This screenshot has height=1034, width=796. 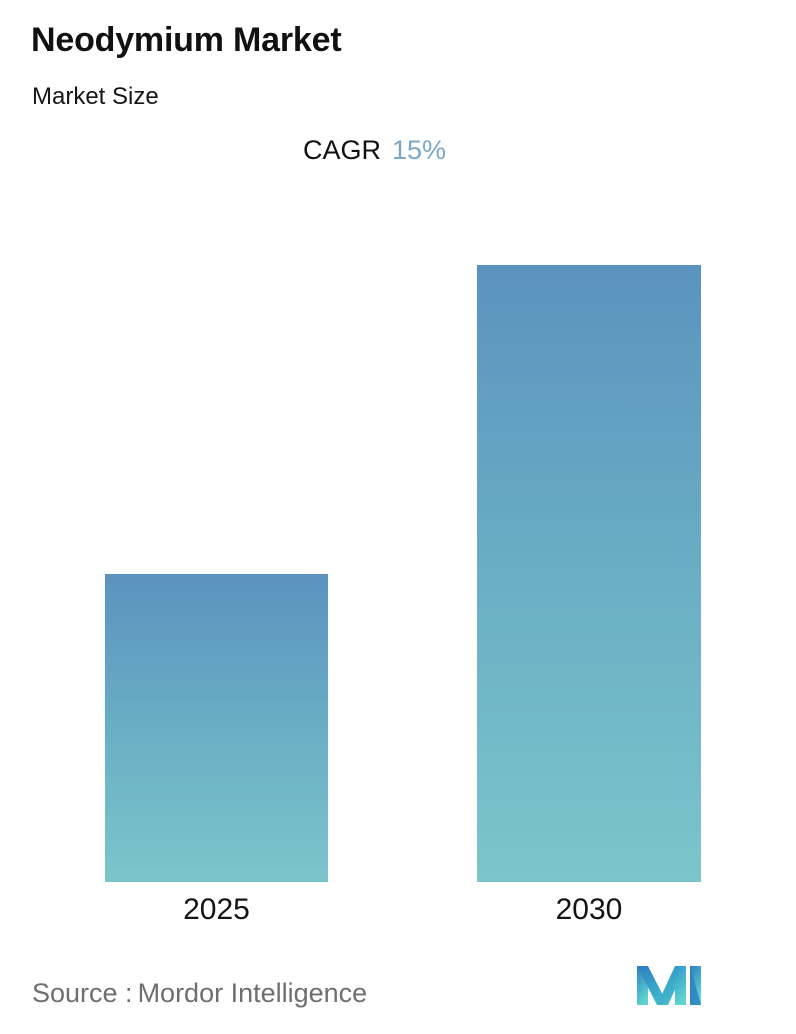 I want to click on cagr-annotation: CAGR 15%, so click(x=374, y=150).